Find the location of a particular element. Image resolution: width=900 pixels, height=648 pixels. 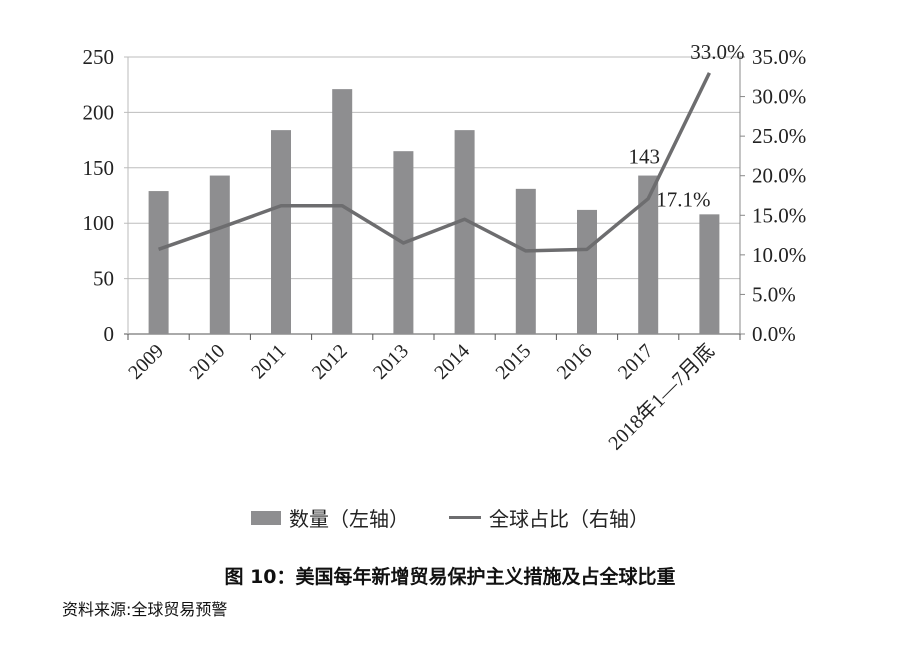

right-tick-label: 15.0% is located at coordinates (779, 215).